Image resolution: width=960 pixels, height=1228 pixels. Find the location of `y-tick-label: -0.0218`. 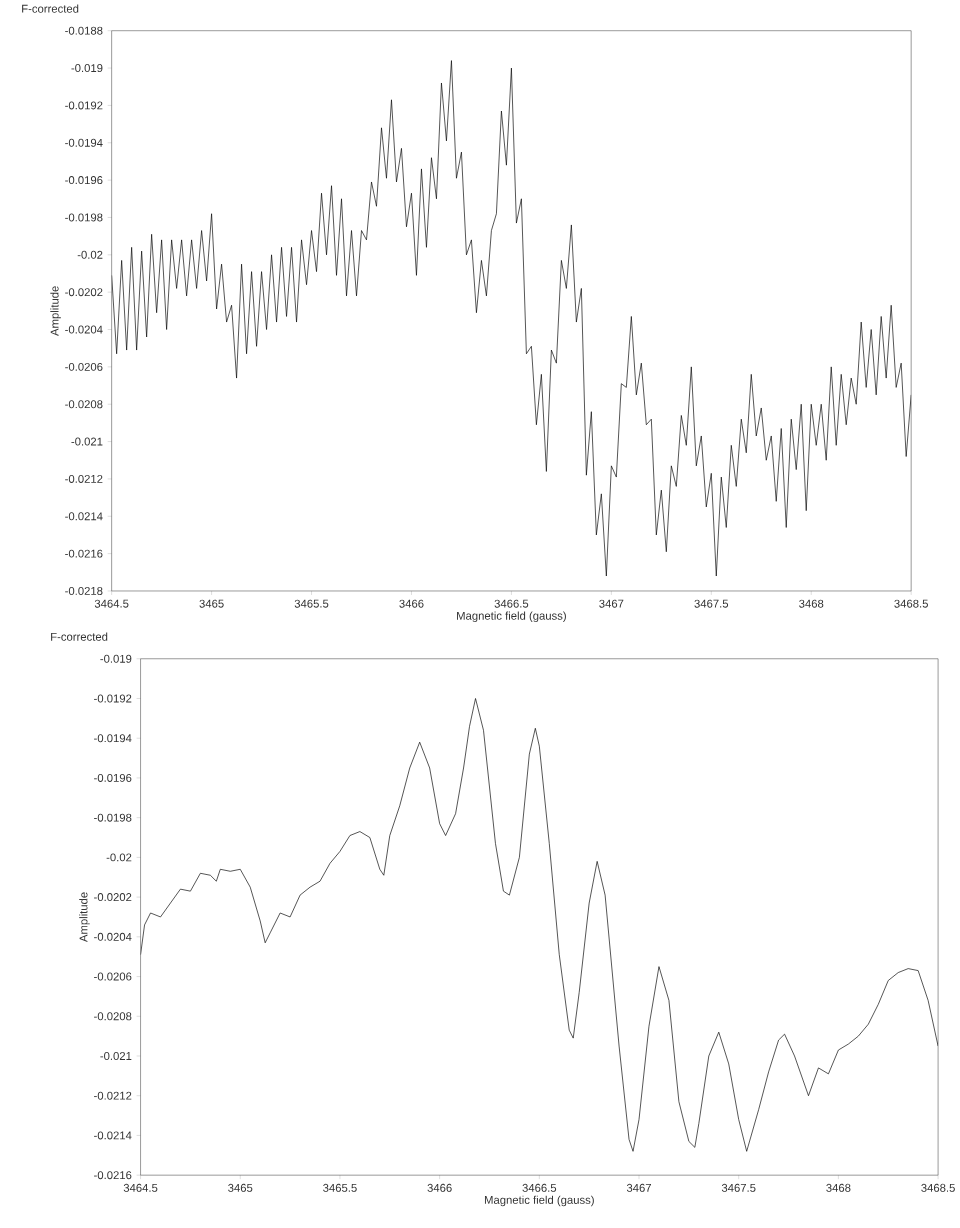

y-tick-label: -0.0218 is located at coordinates (84, 590).